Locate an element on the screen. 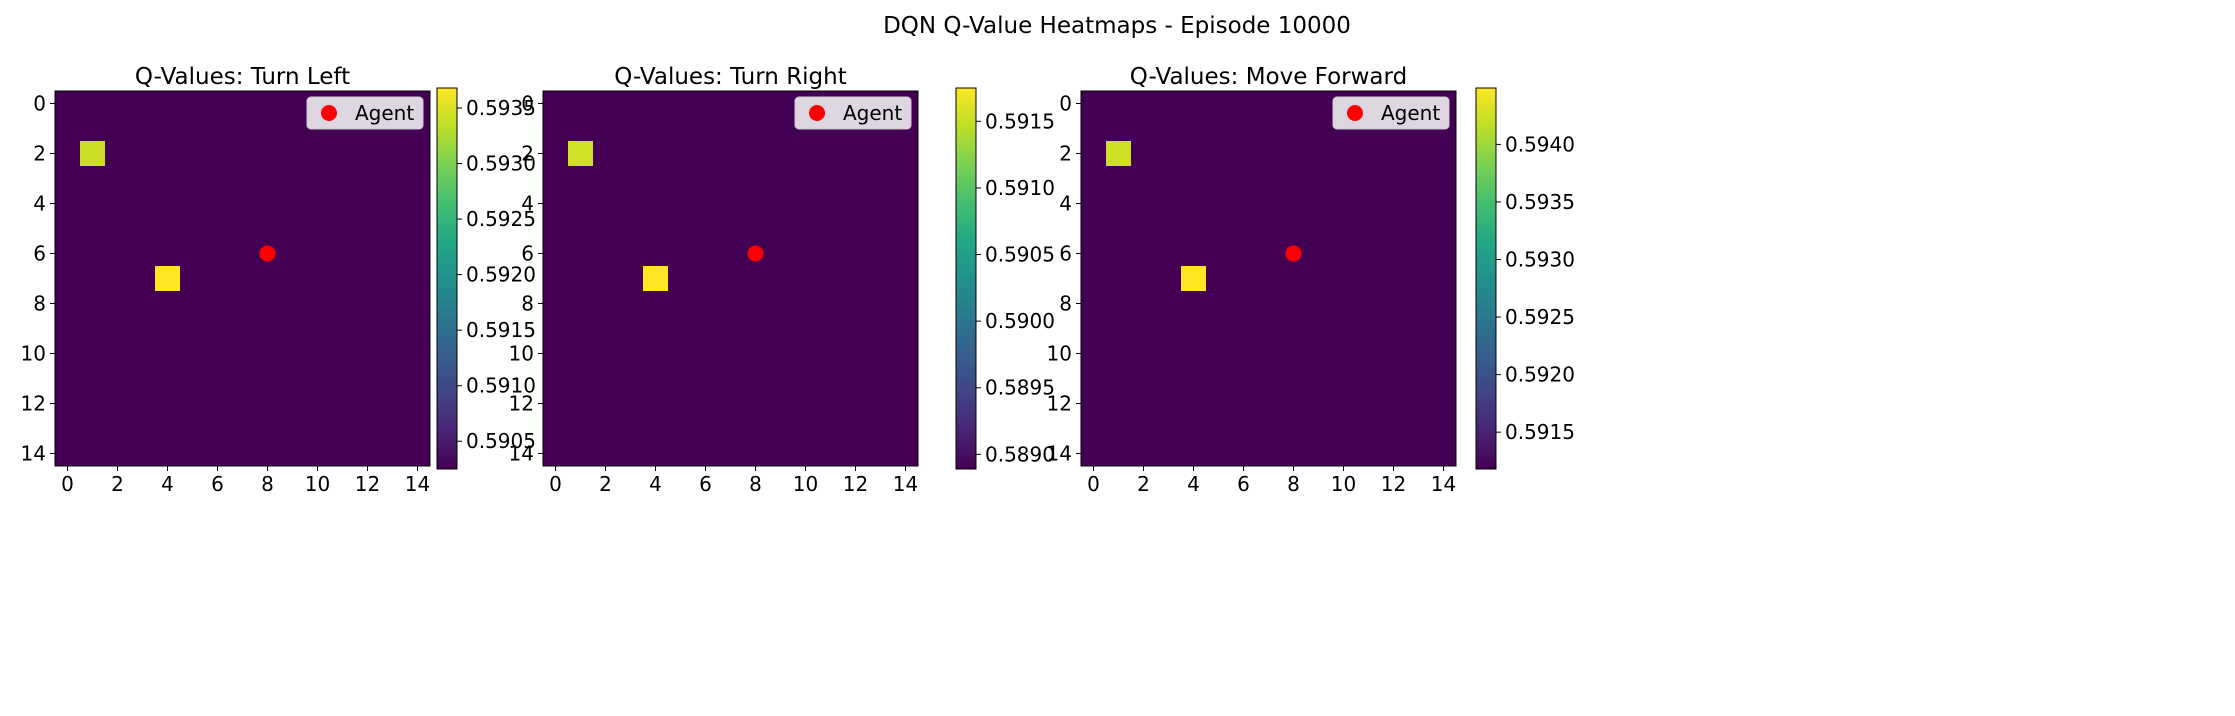 The width and height of the screenshot is (2235, 716). colorbar-tick-label: 0.5890 is located at coordinates (1020, 454).